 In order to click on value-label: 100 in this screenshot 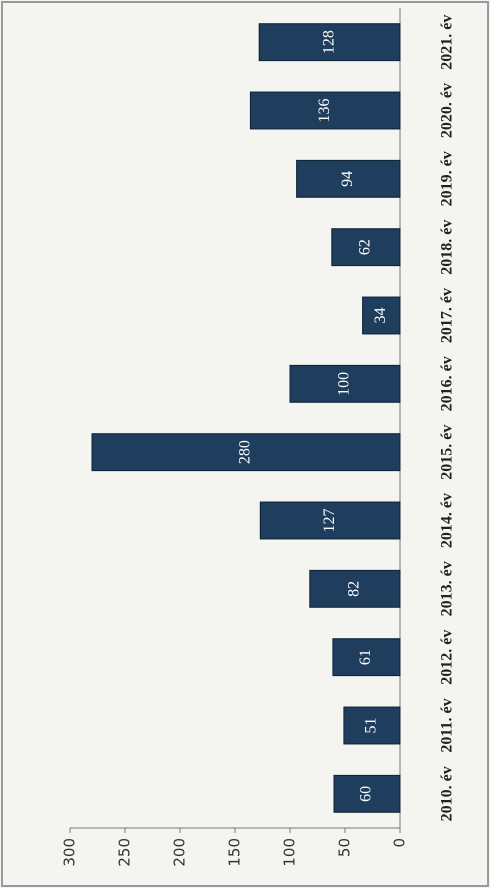, I will do `click(344, 384)`.